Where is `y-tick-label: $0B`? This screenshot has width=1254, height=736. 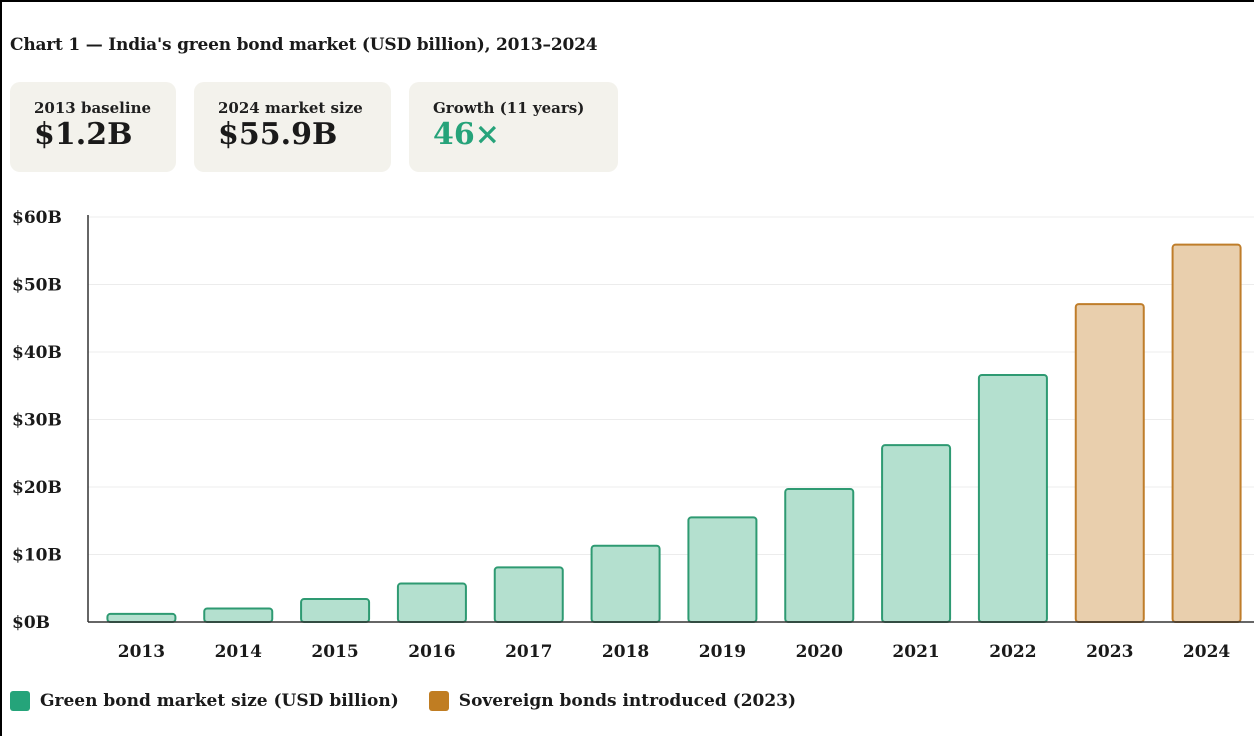 y-tick-label: $0B is located at coordinates (31, 623).